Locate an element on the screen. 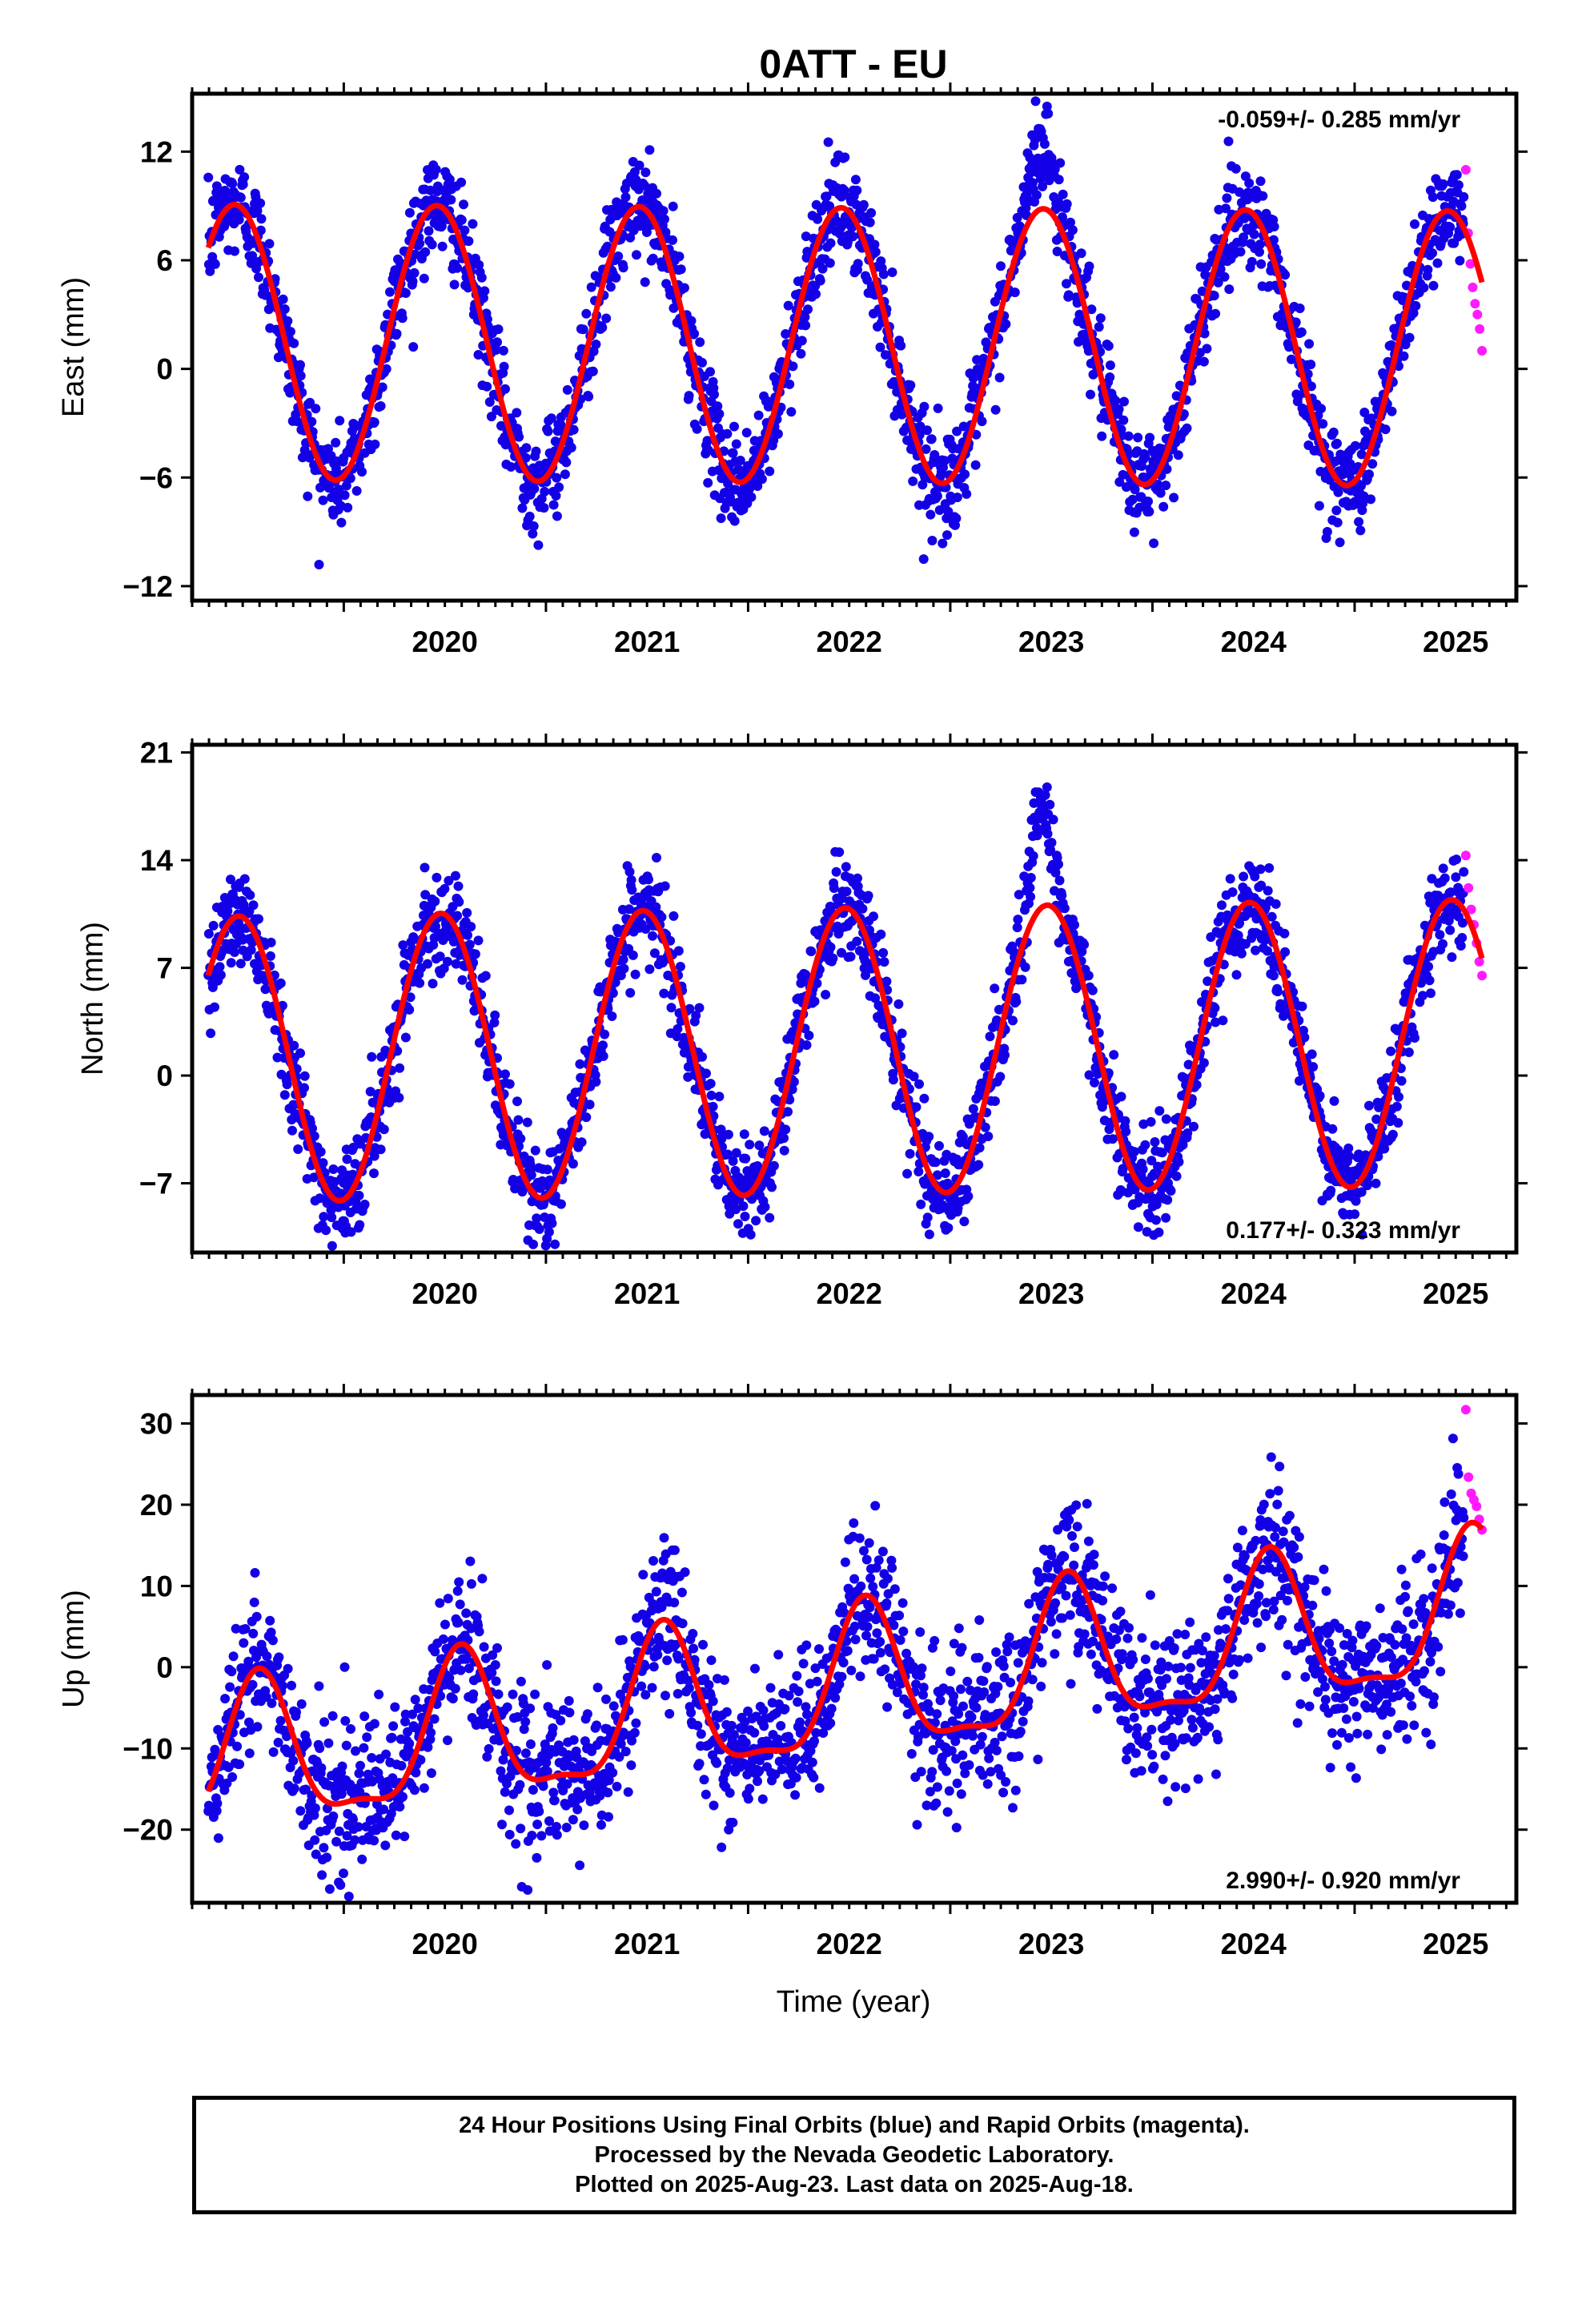  x-tick-label-north: 2024 is located at coordinates (1254, 1294).